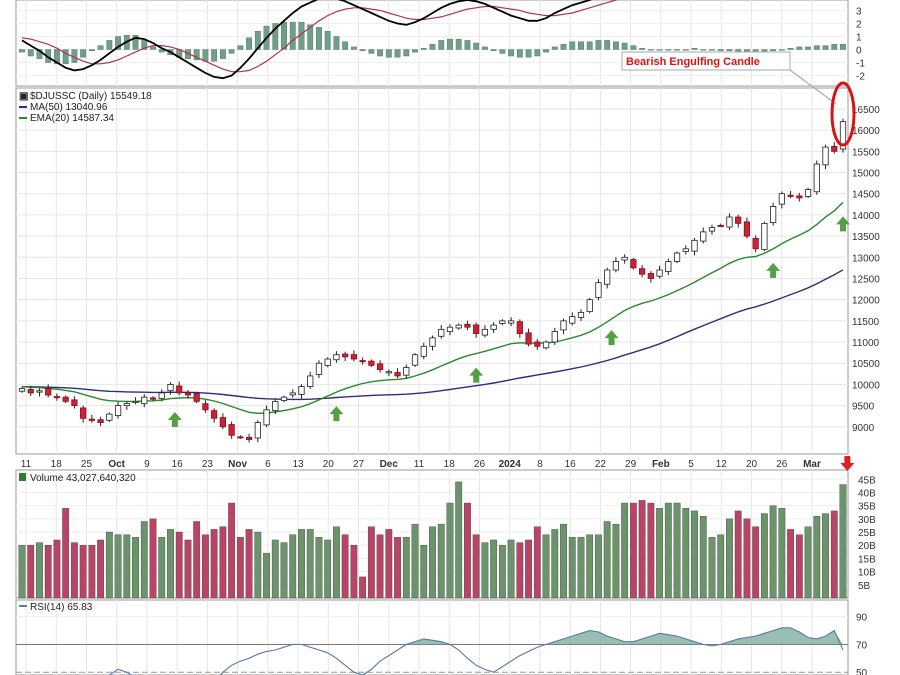 The image size is (900, 675). I want to click on x-tick-label: Mar, so click(812, 464).